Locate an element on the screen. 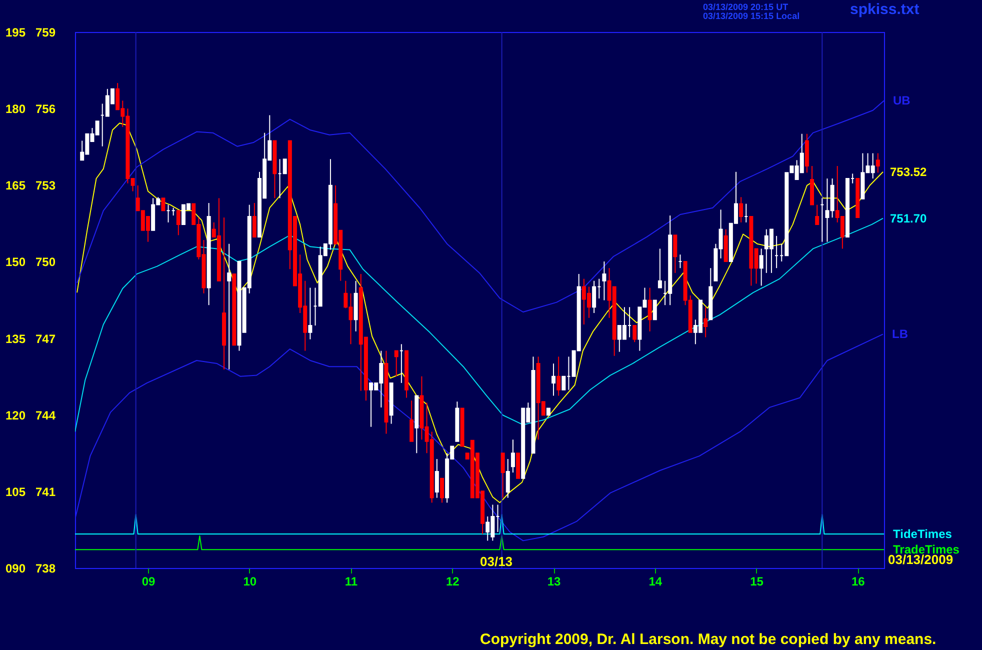 The width and height of the screenshot is (982, 650). text: spkiss.txt is located at coordinates (885, 9).